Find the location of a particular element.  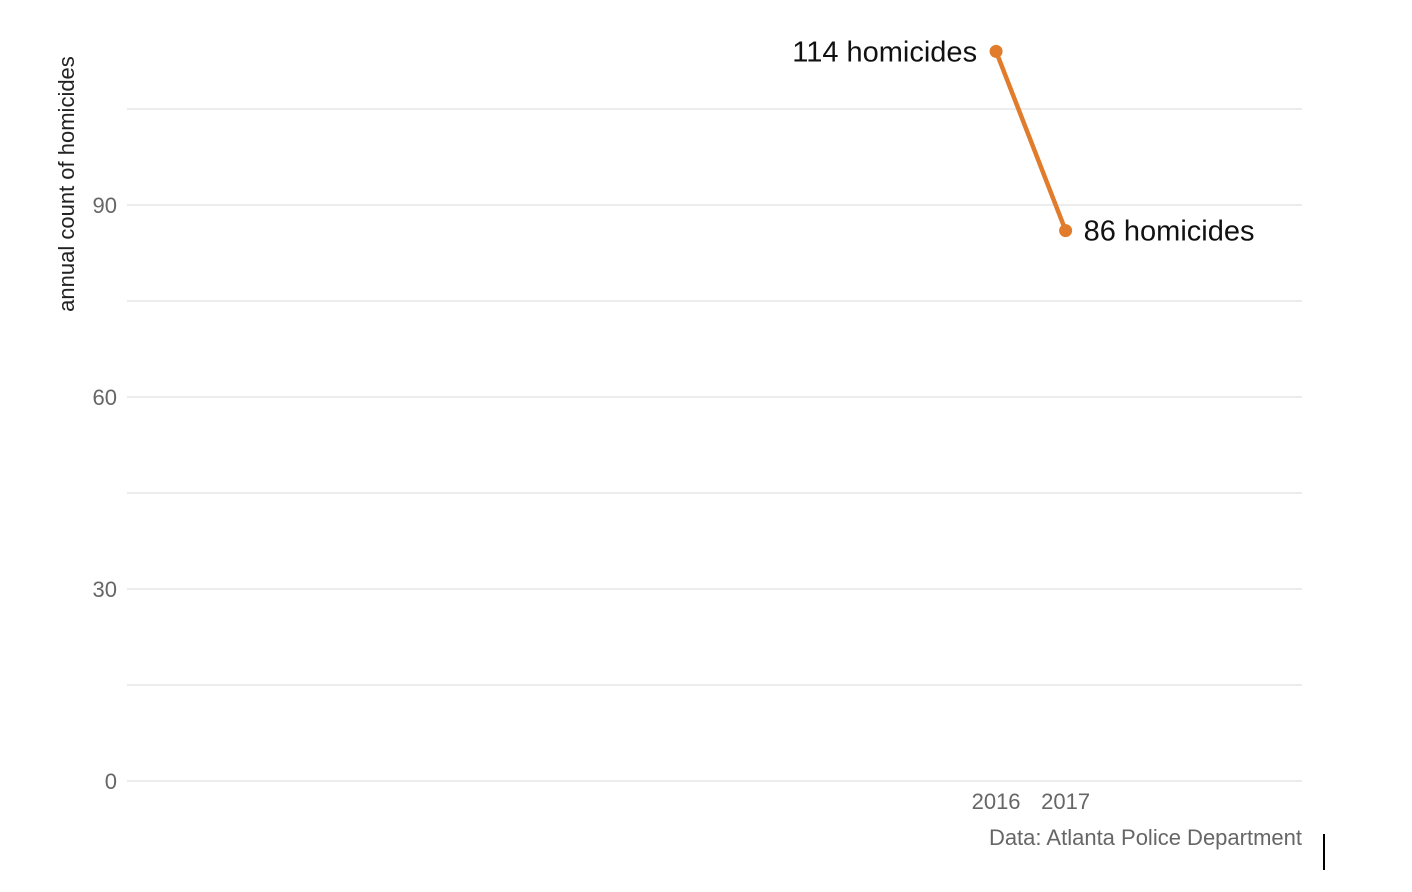

y-axis-ticks: 0 30 60 90 is located at coordinates (105, 493).